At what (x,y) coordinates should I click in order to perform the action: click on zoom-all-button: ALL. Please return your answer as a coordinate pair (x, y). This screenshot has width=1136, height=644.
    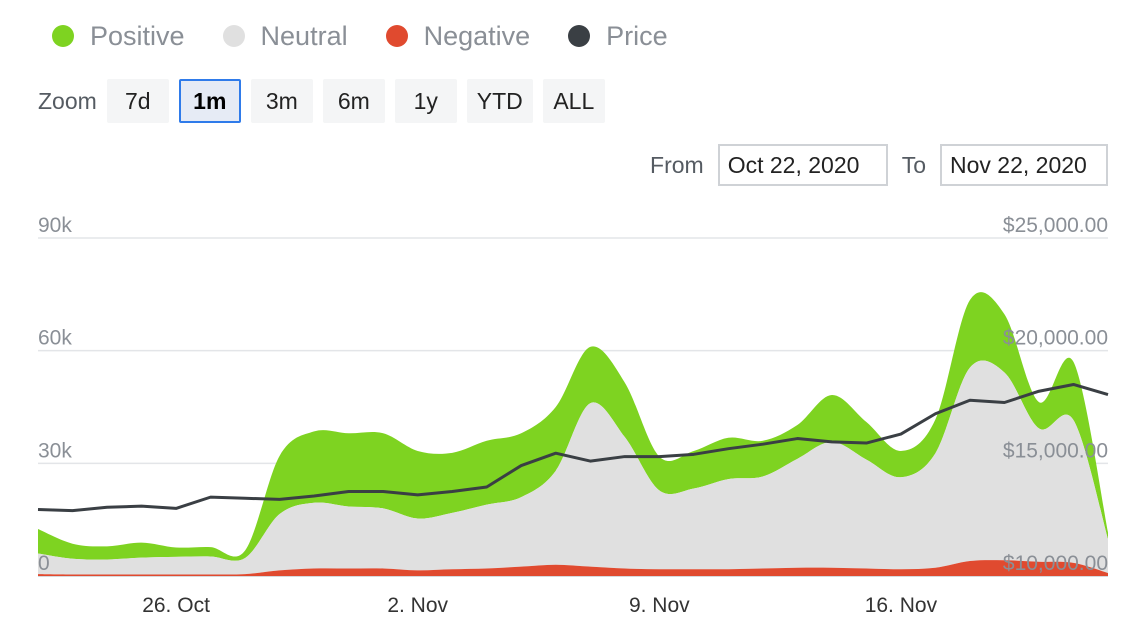
    Looking at the image, I should click on (573, 101).